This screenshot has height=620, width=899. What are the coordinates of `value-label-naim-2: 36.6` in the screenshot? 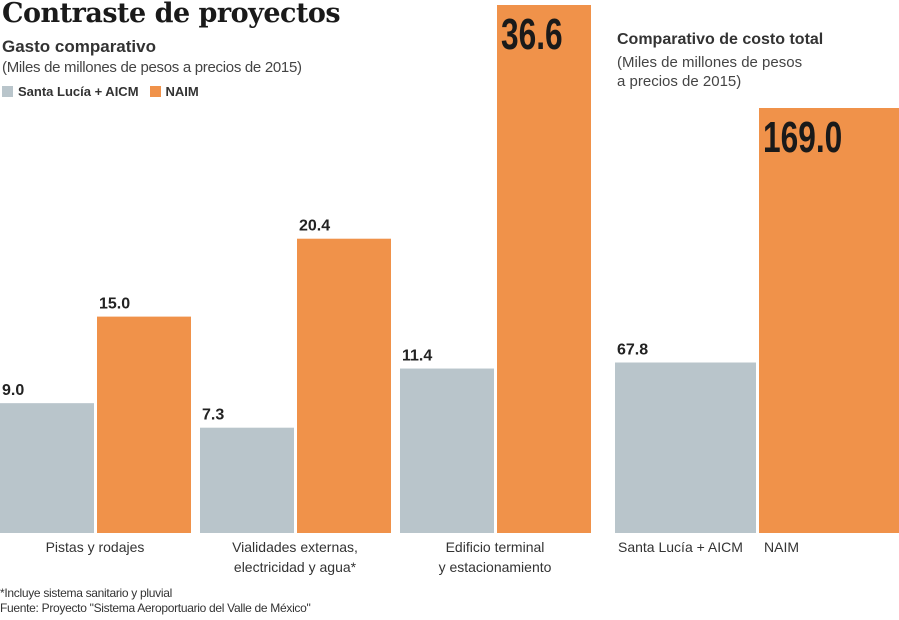 It's located at (532, 34).